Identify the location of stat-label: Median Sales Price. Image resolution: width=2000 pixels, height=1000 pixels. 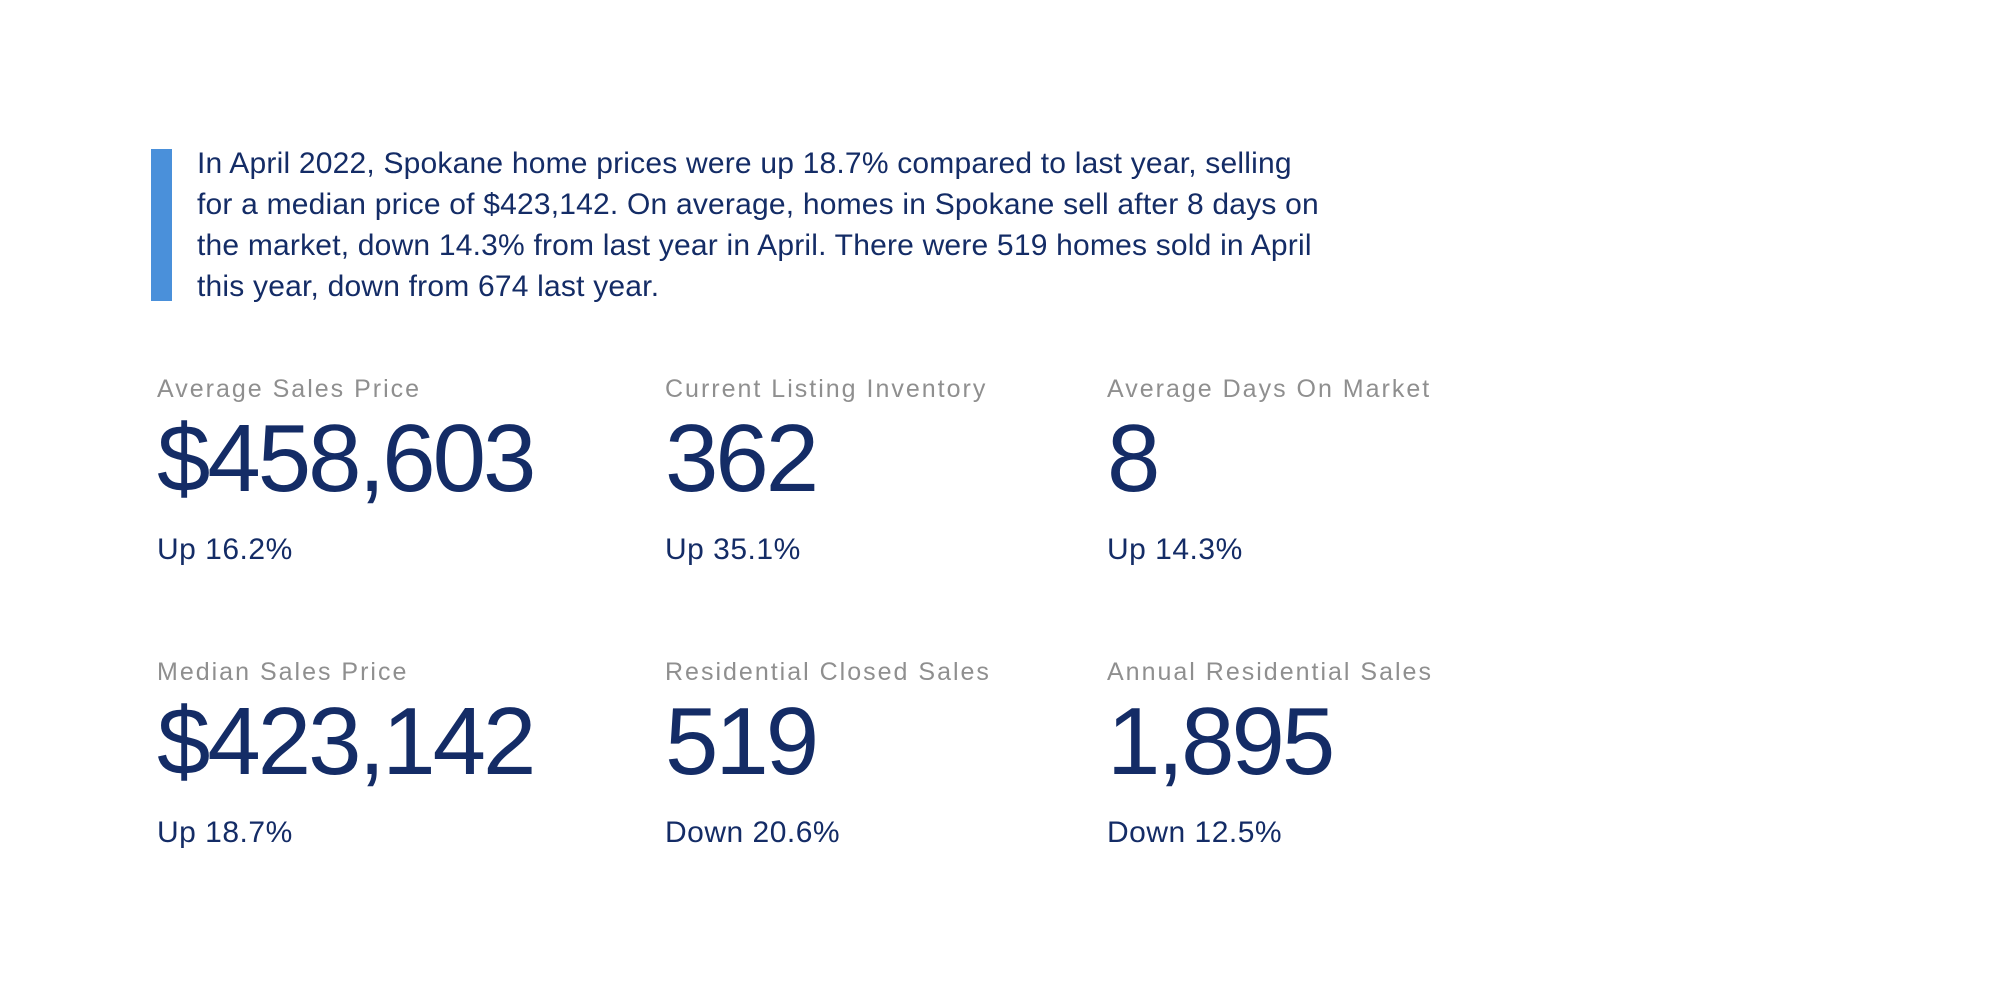
(283, 672).